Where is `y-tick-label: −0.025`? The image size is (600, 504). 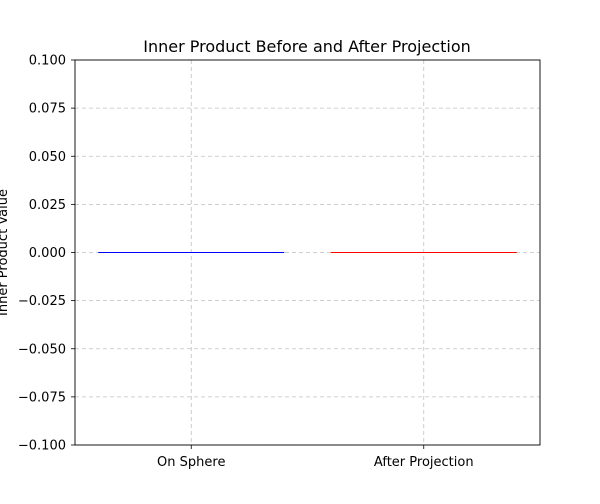
y-tick-label: −0.025 is located at coordinates (42, 301).